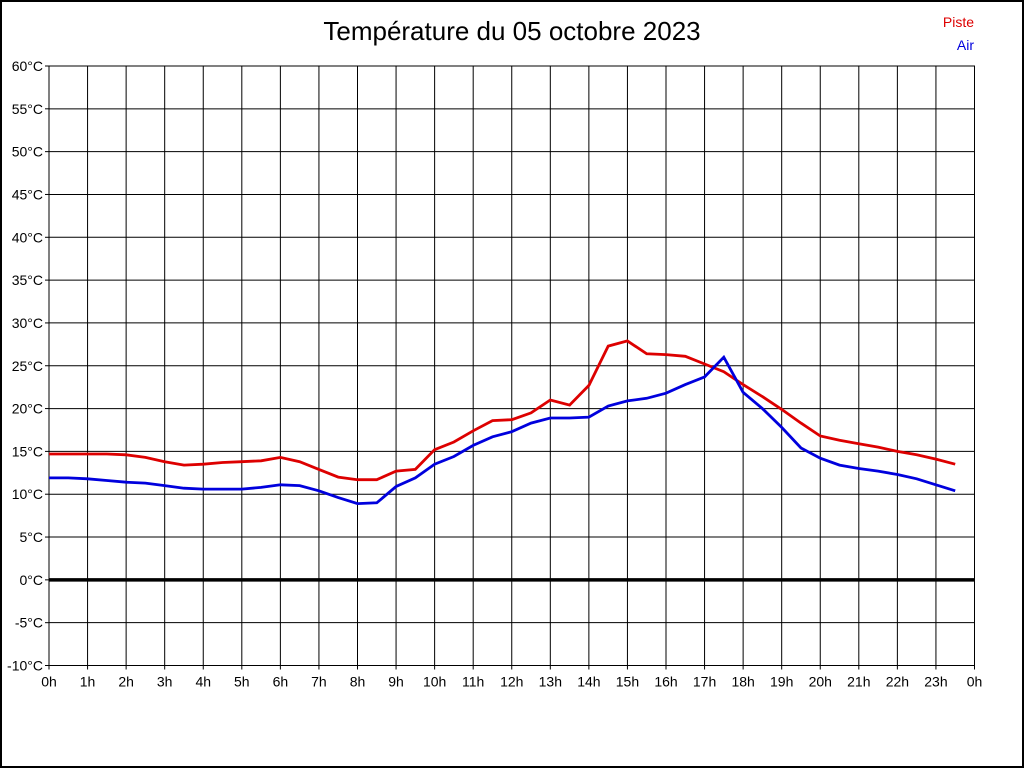 This screenshot has width=1024, height=768. I want to click on x-tick-label: 1h, so click(88, 682).